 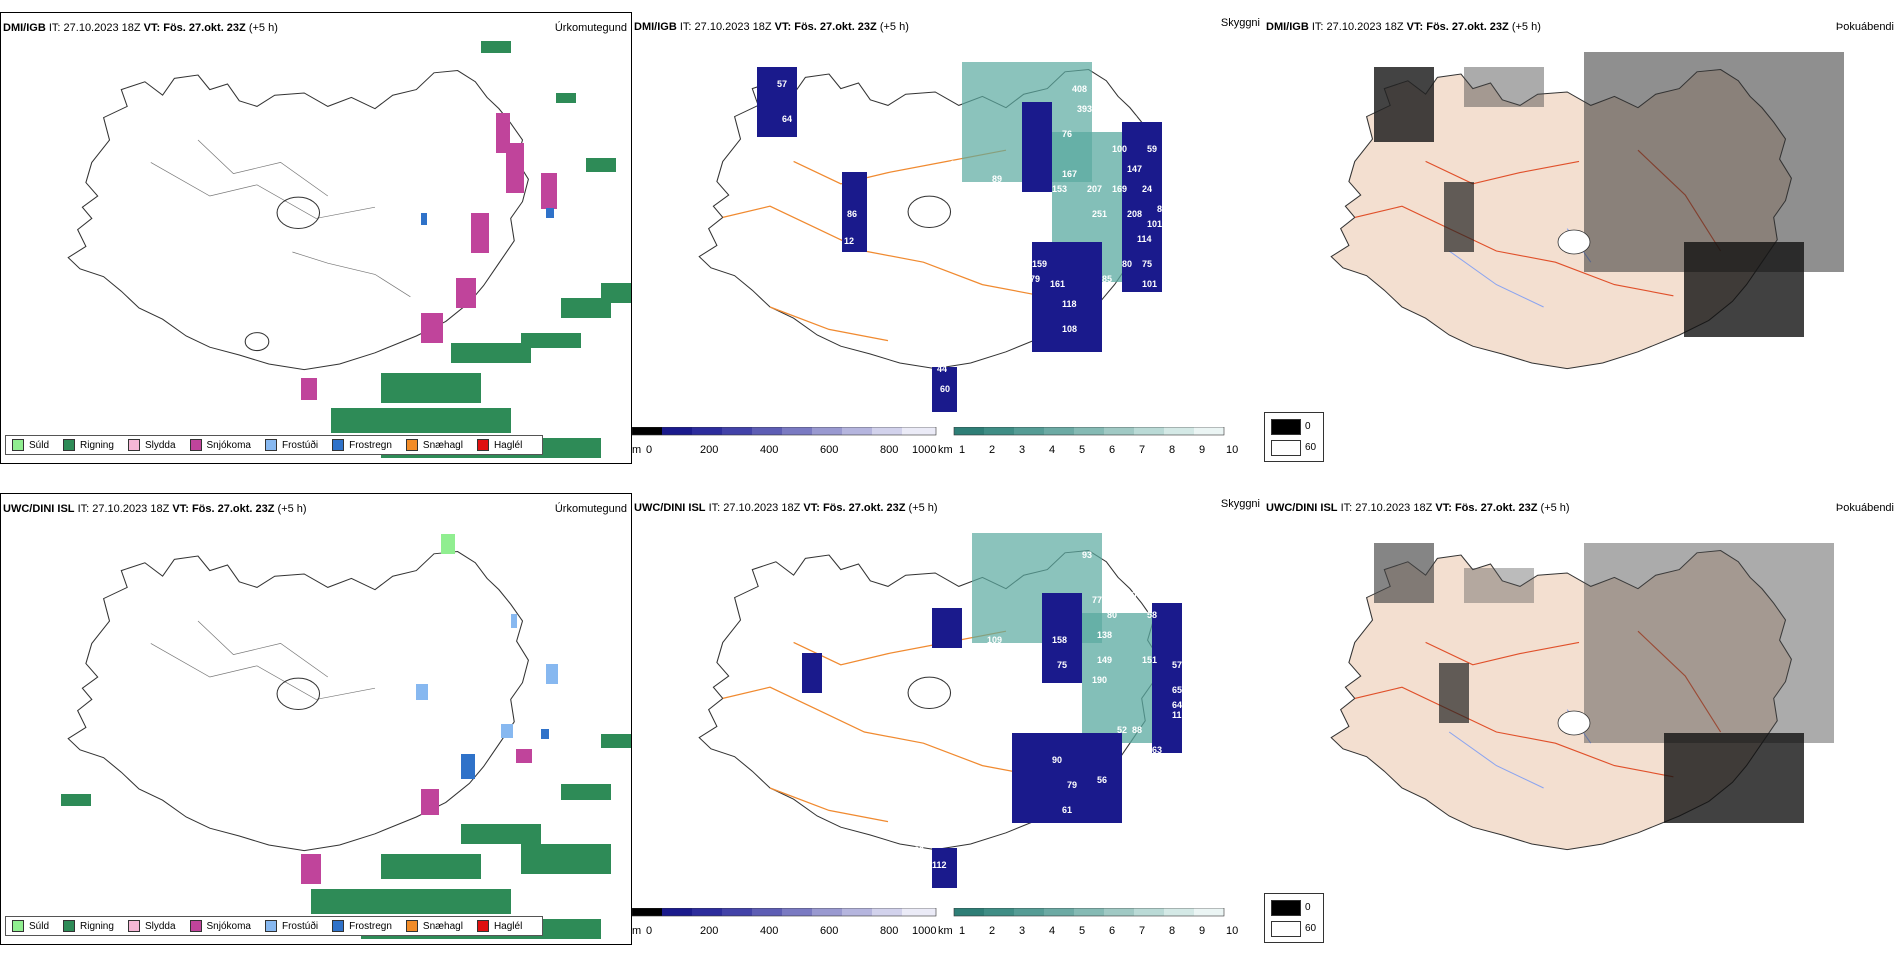 I want to click on svg-text: 96, so click(x=1007, y=199).